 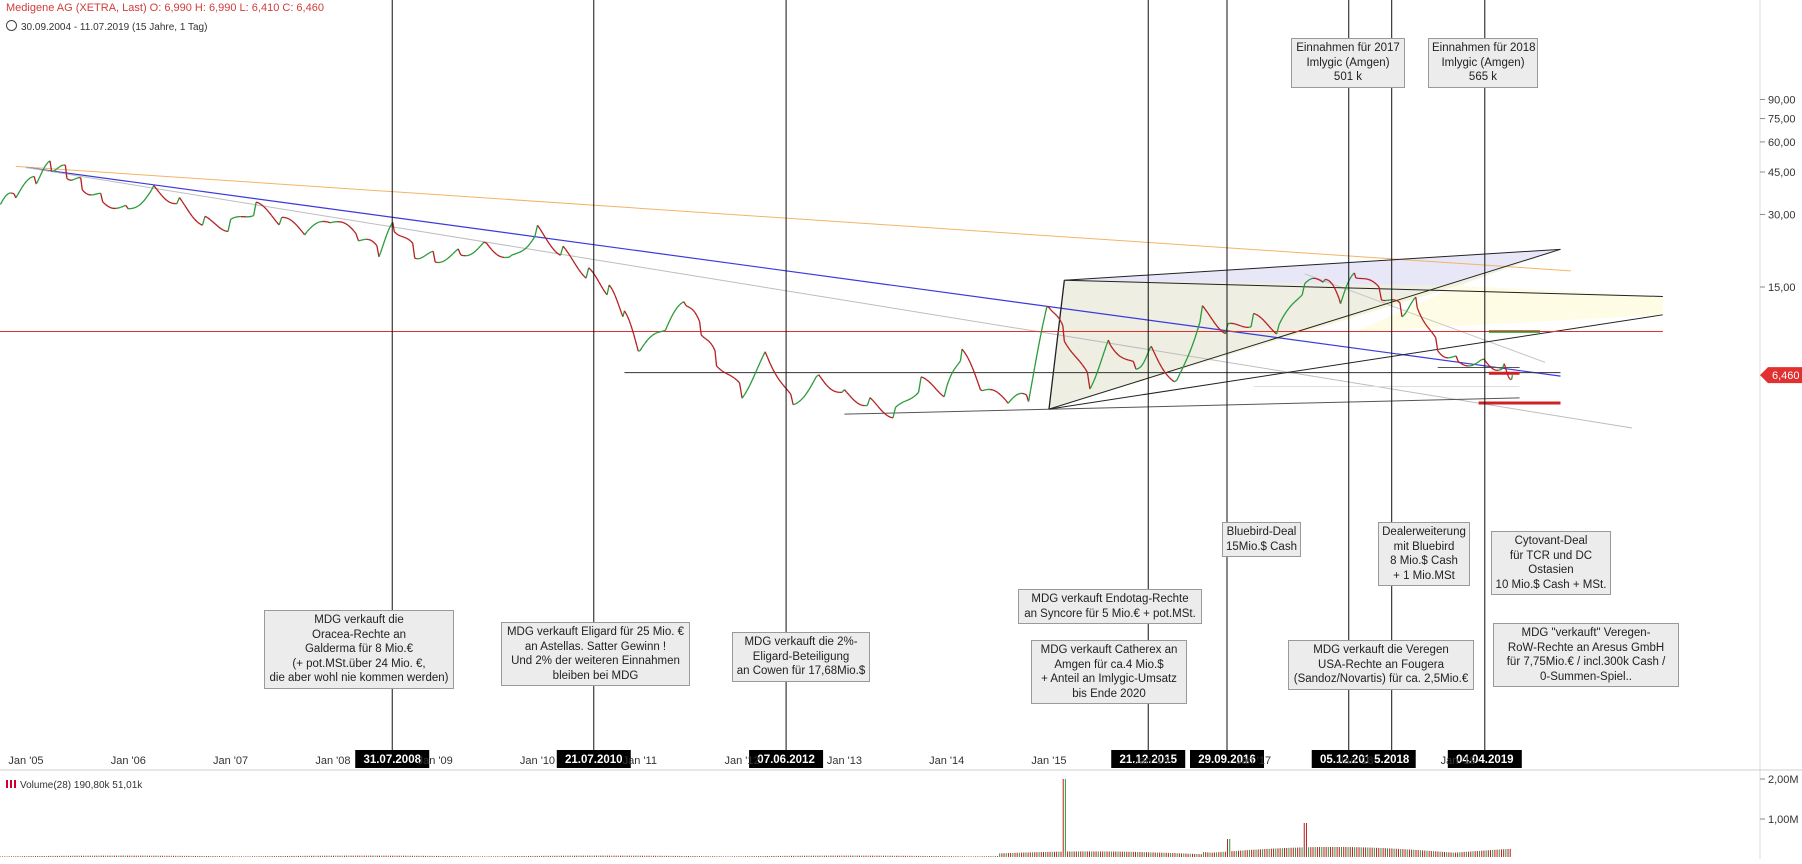 What do you see at coordinates (1483, 63) in the screenshot?
I see `annotation-imlygic-2018: Einnahmen für 2018 Imlygic (Amgen) 565 k` at bounding box center [1483, 63].